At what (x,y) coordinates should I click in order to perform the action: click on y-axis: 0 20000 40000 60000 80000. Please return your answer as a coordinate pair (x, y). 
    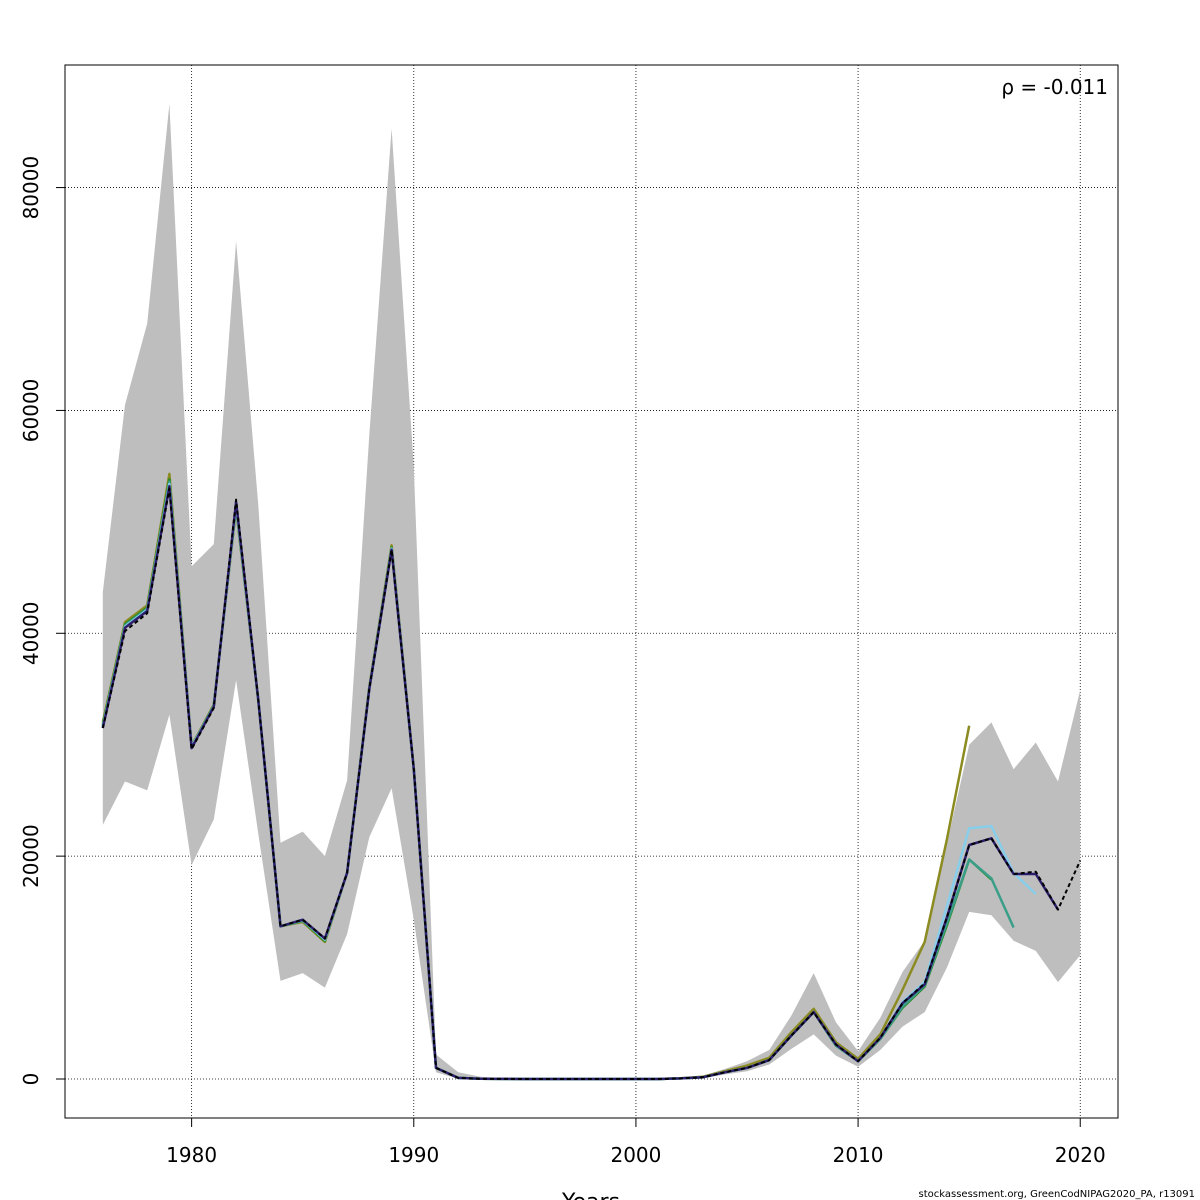
    Looking at the image, I should click on (42, 621).